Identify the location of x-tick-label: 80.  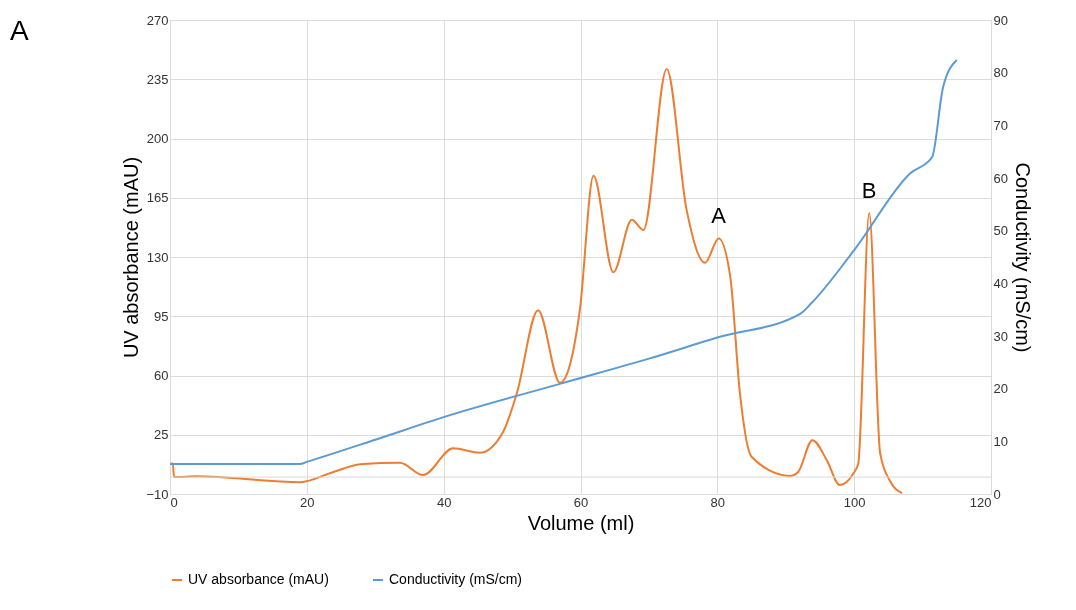
(718, 502).